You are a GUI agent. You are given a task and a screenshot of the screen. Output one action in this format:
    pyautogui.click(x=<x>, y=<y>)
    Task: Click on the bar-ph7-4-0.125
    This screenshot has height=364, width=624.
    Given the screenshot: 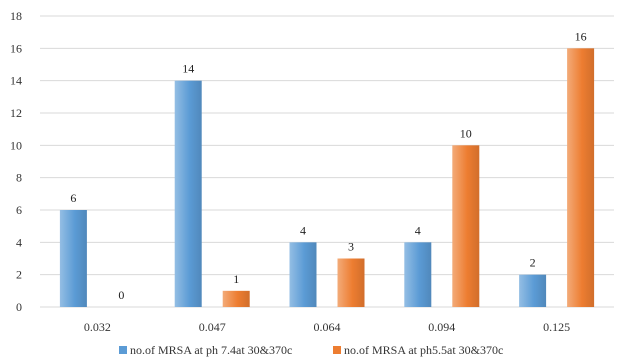 What is the action you would take?
    pyautogui.click(x=533, y=290)
    